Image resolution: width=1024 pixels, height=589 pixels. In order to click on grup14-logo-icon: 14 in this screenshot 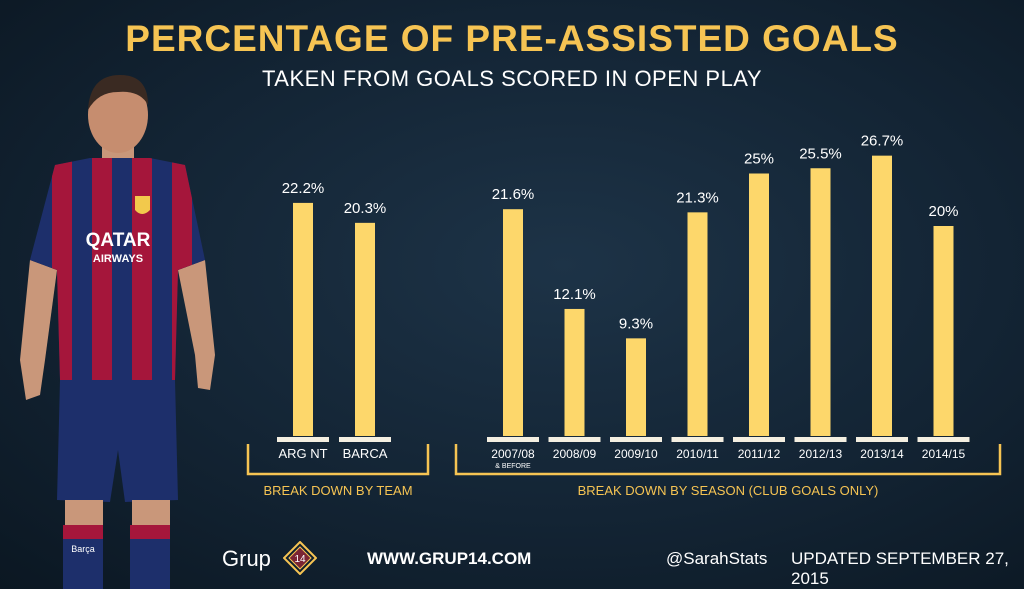, I will do `click(300, 558)`.